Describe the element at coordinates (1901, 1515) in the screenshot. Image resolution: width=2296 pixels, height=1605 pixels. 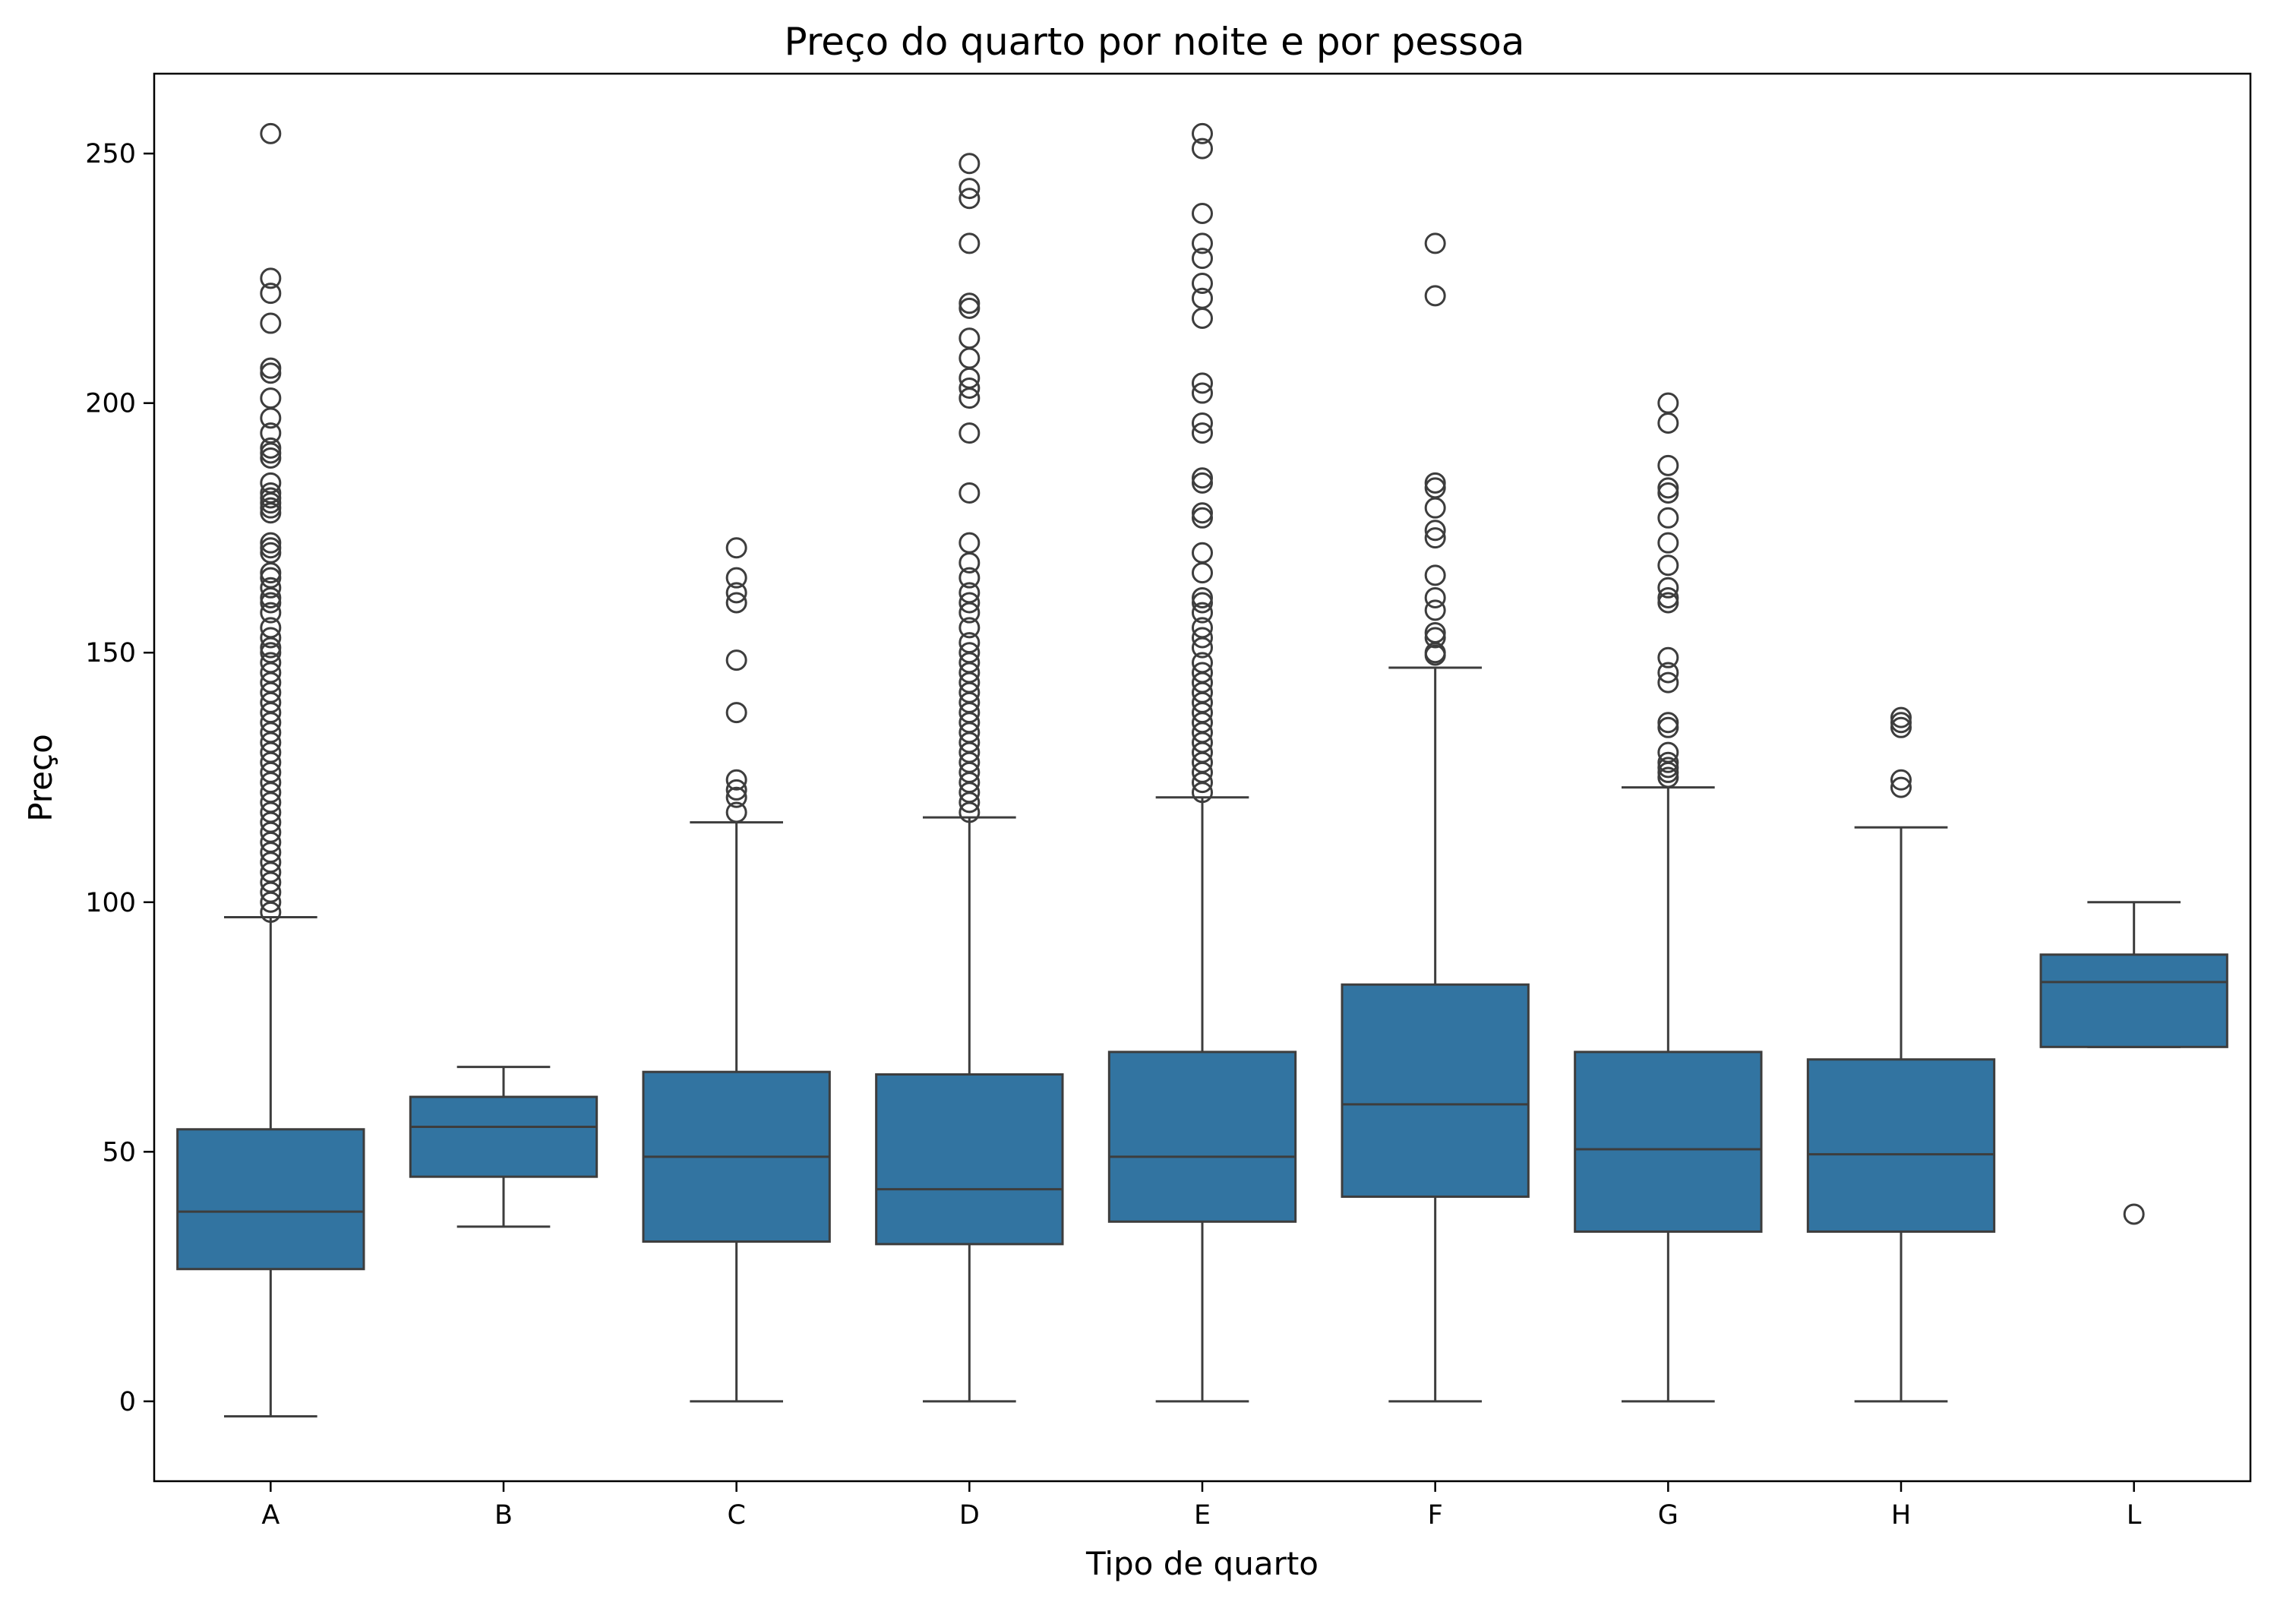
I see `x-tick-label: H` at that location.